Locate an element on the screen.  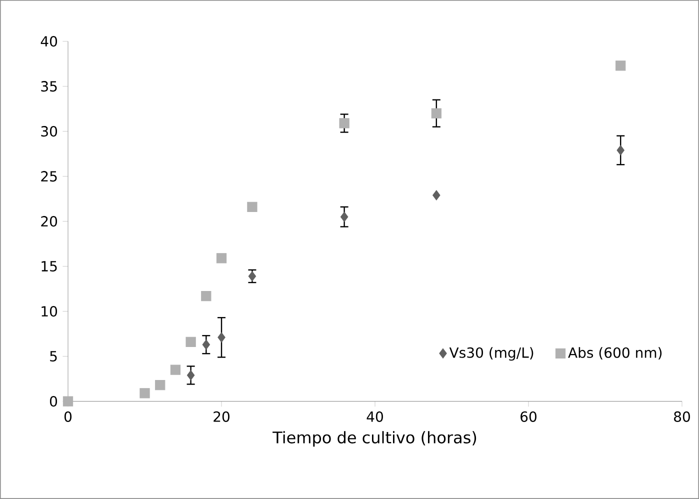
y-tick-label: 40 is located at coordinates (49, 41).